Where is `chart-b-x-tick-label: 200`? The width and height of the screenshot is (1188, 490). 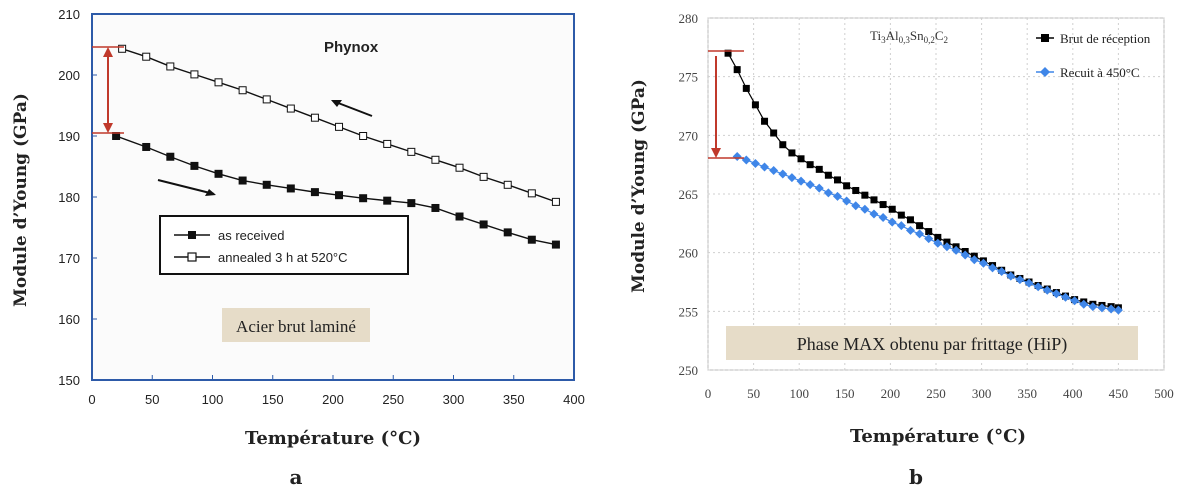
chart-b-x-tick-label: 200 is located at coordinates (891, 393).